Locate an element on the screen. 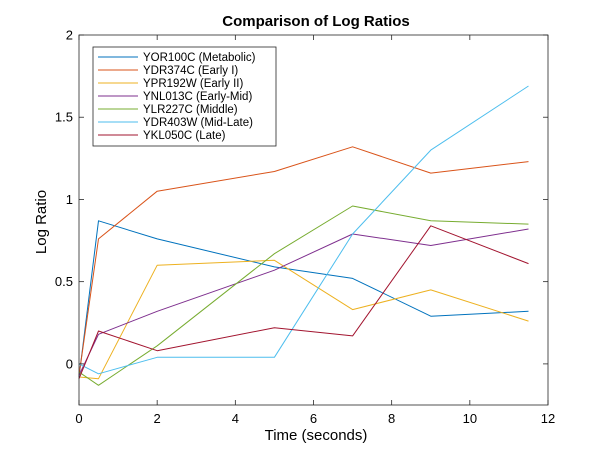 This screenshot has width=608, height=461. legend-label-7: YKL050C (Late) is located at coordinates (184, 136).